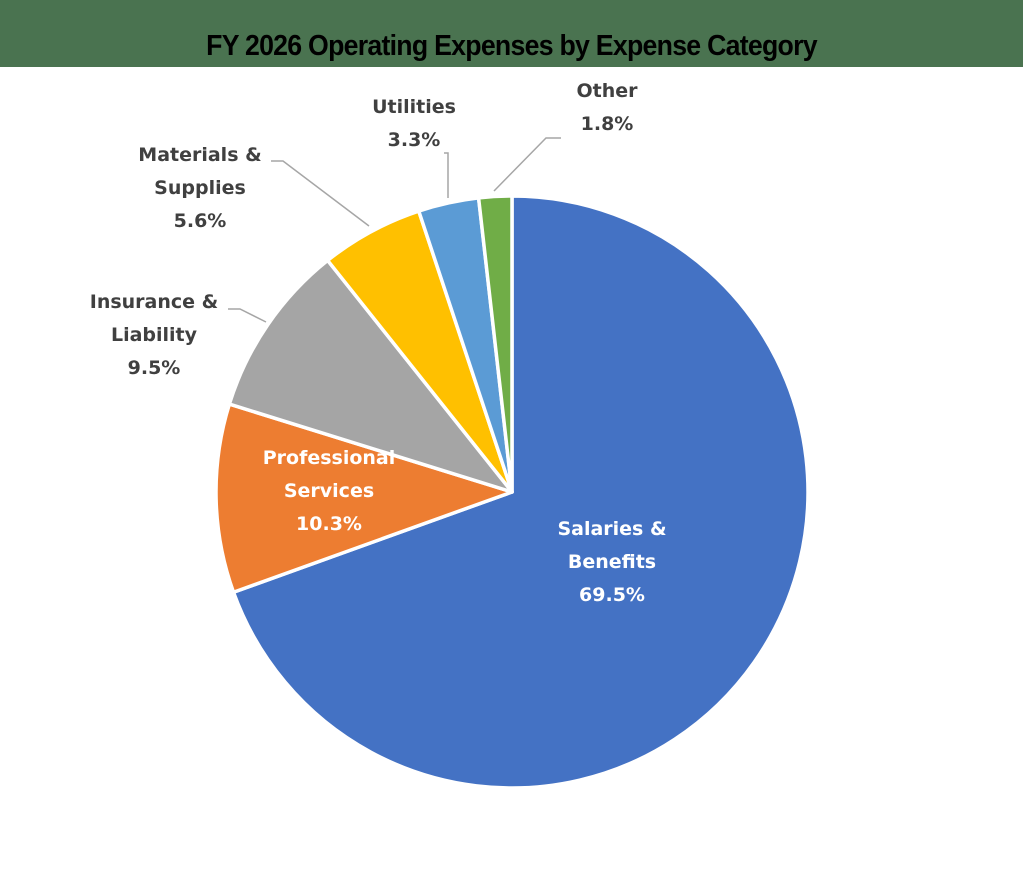  Describe the element at coordinates (199, 188) in the screenshot. I see `data-label: Materials & Supplies 5.6%` at that location.